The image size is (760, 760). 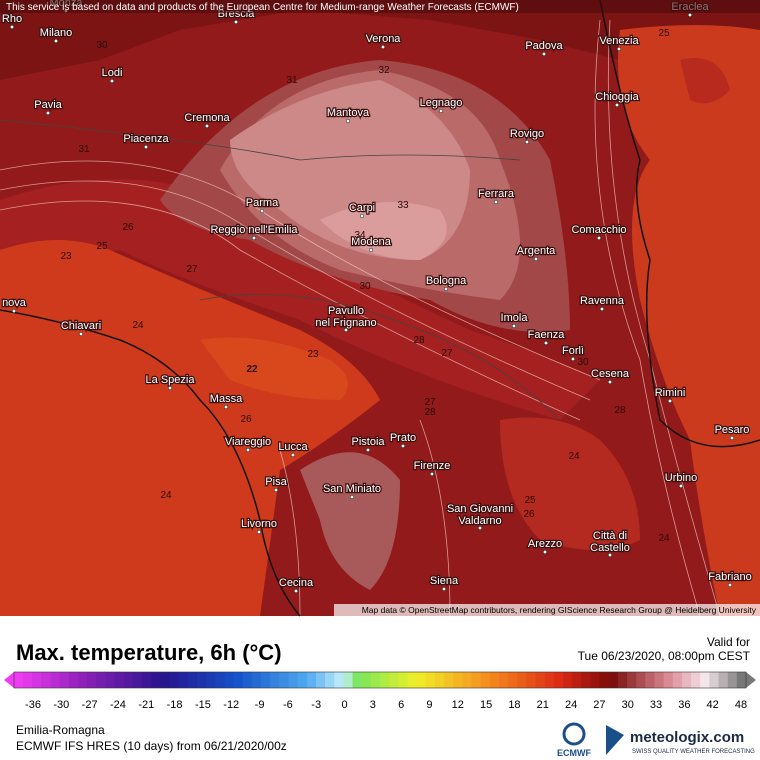 What do you see at coordinates (274, 368) in the screenshot?
I see `west-core` at bounding box center [274, 368].